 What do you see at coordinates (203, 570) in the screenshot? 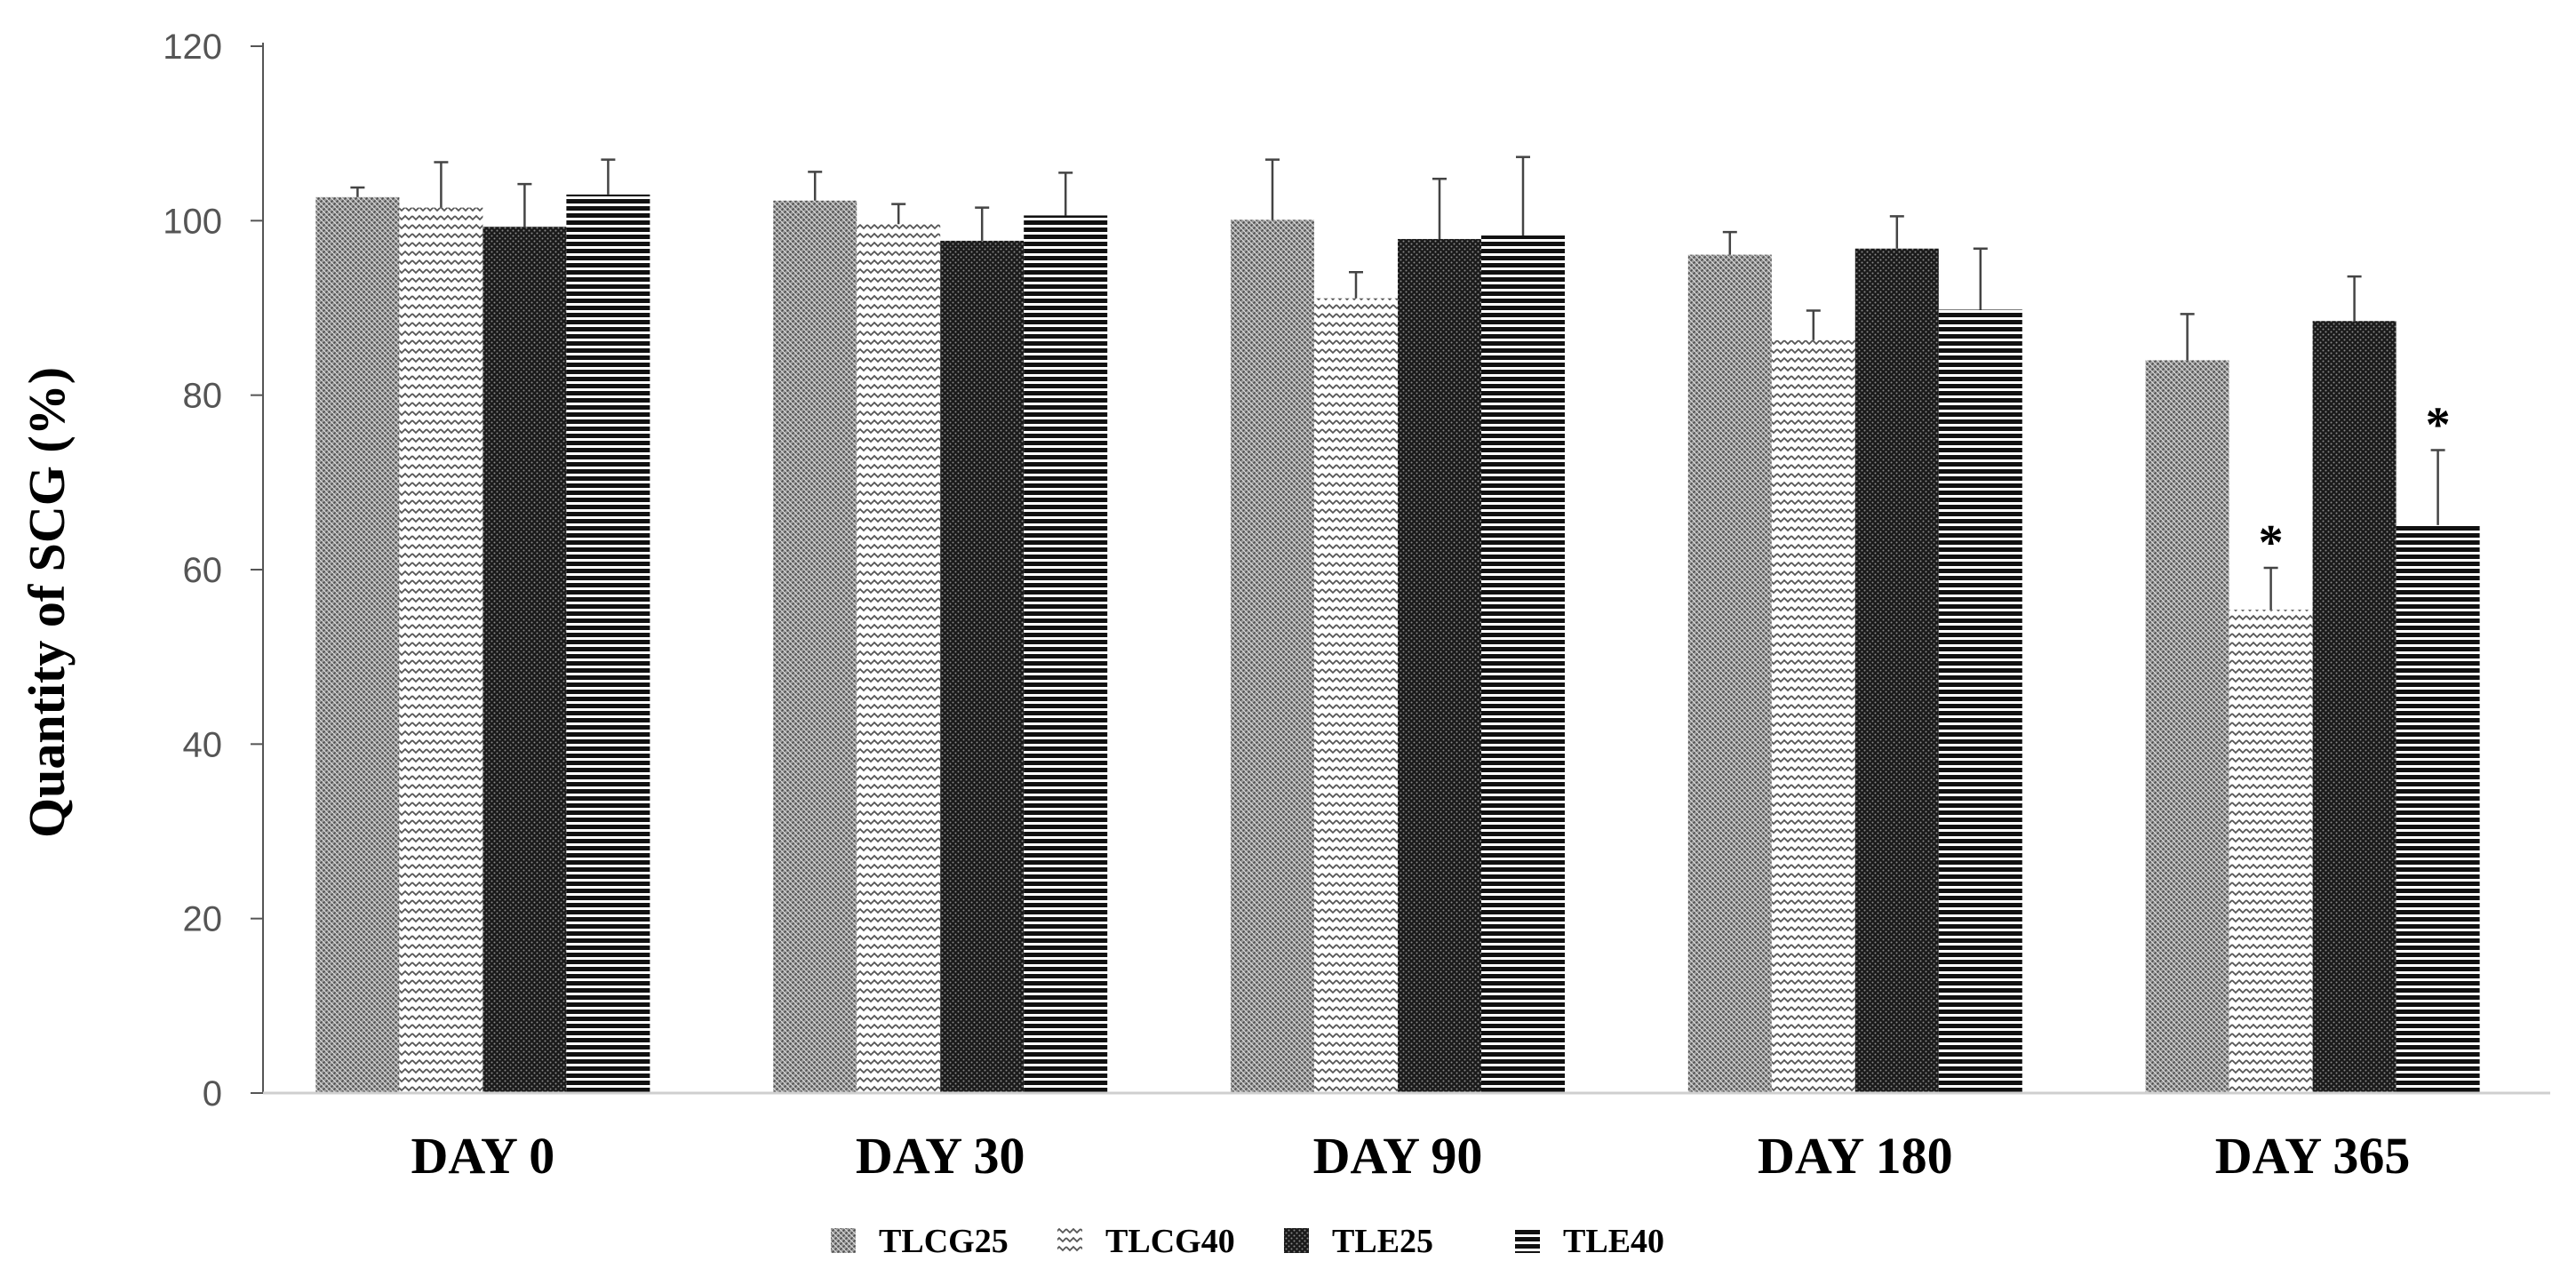
I see `y-tick-label: 60` at bounding box center [203, 570].